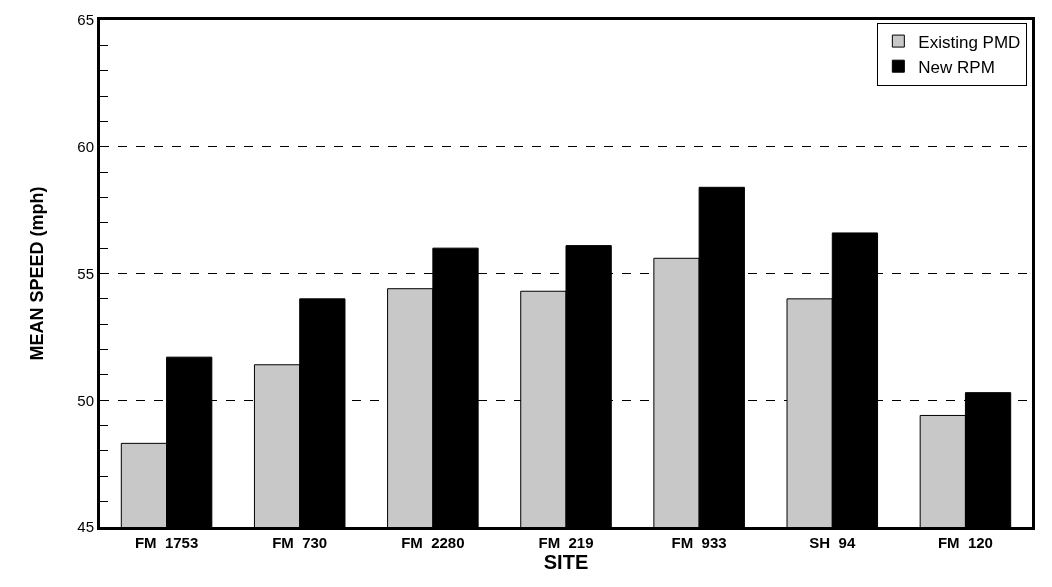 This screenshot has height=587, width=1052. I want to click on legend-label: New RPM, so click(956, 67).